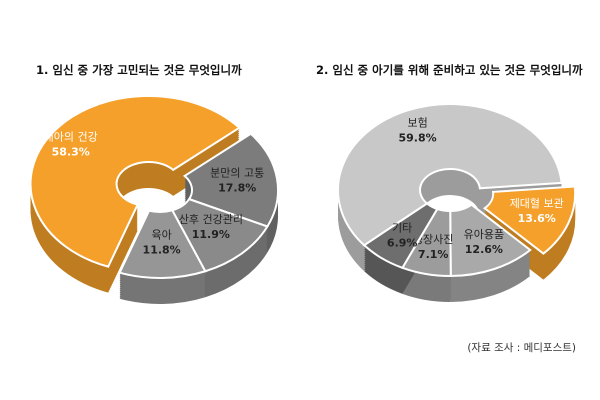  I want to click on slice-label: 성장사진, so click(433, 239).